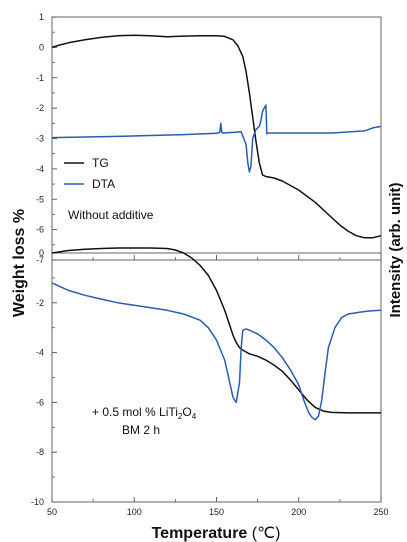 The width and height of the screenshot is (407, 542). Describe the element at coordinates (40, 402) in the screenshot. I see `bottom-y-tick-label: -6` at that location.